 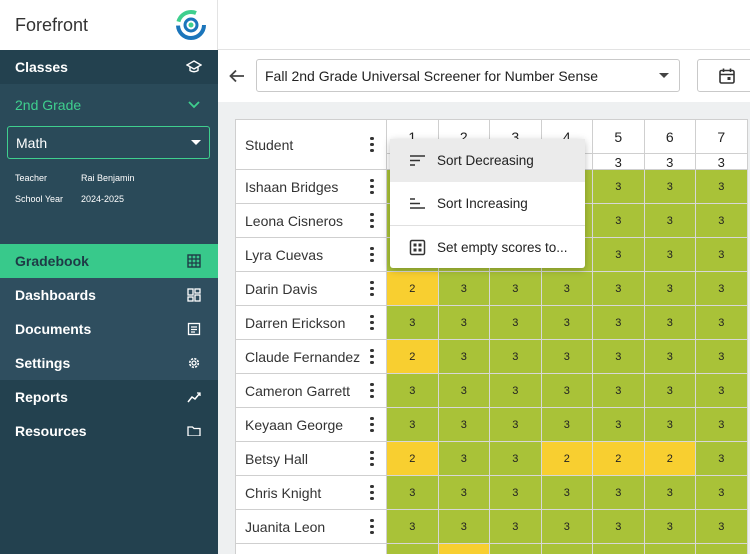 What do you see at coordinates (109, 295) in the screenshot?
I see `nav-dashboards: Dashboards` at bounding box center [109, 295].